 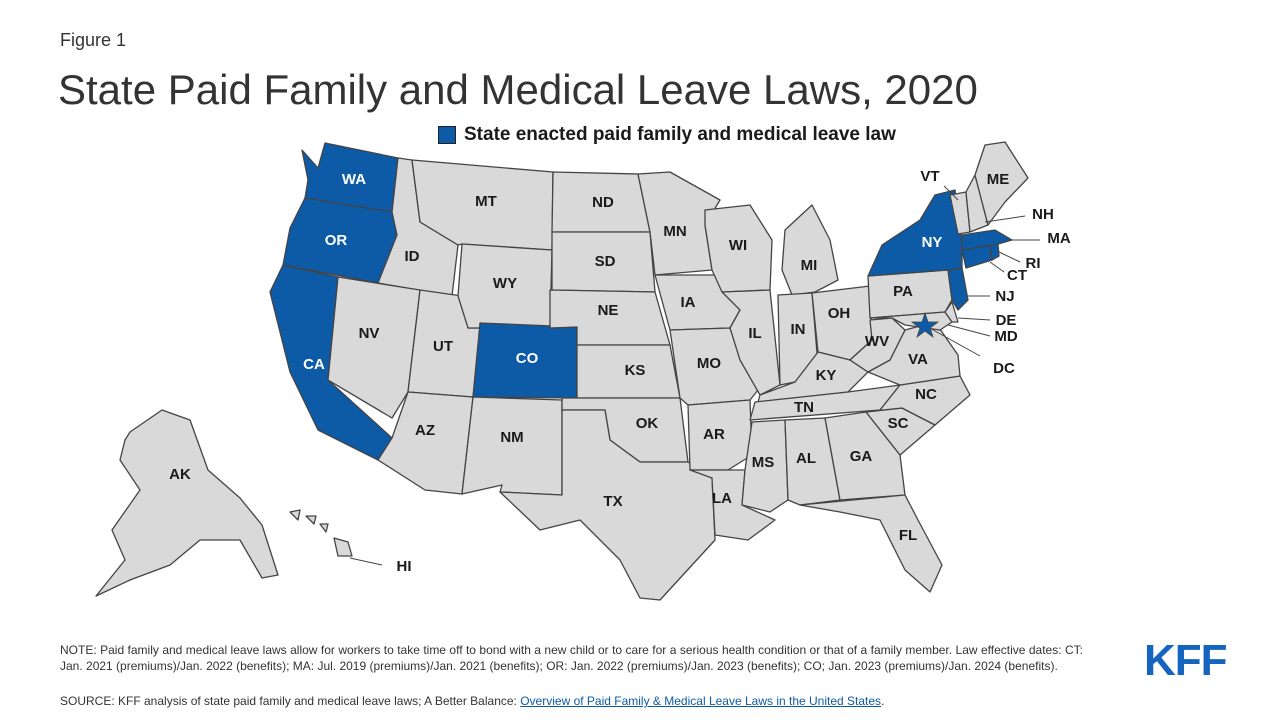 I want to click on label-id: ID, so click(x=412, y=256).